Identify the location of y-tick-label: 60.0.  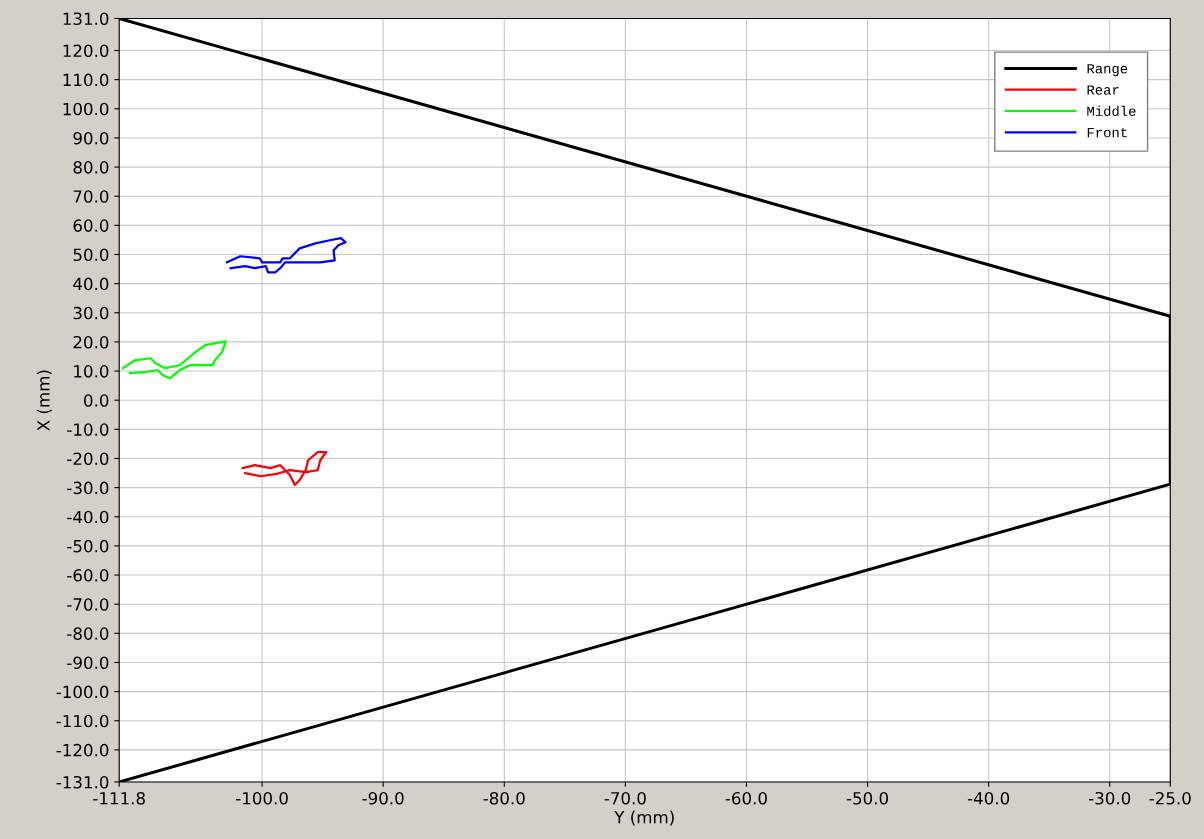
(91, 225).